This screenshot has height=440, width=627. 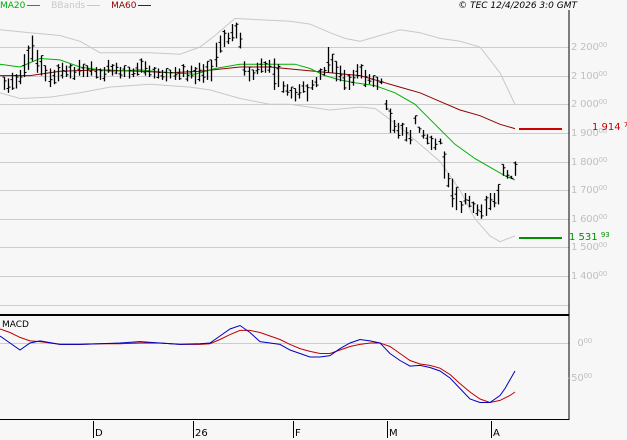 I want to click on legend-ma60-label: MA60, so click(x=124, y=6).